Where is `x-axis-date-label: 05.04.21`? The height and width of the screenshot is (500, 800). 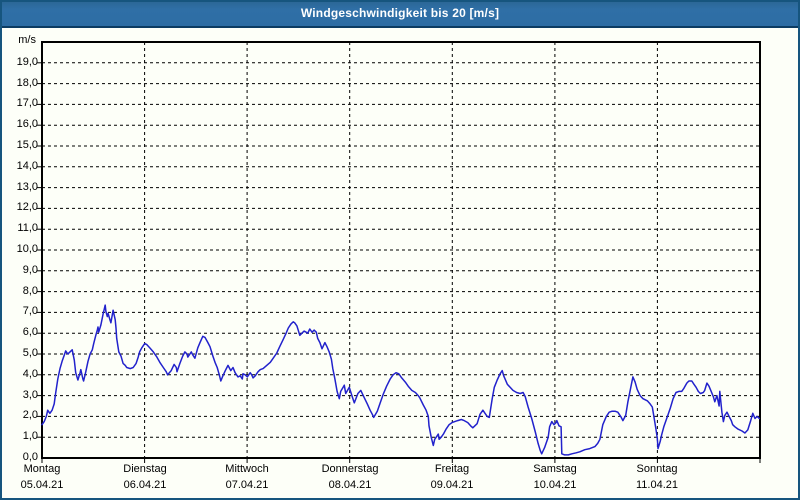
x-axis-date-label: 05.04.21 is located at coordinates (42, 485).